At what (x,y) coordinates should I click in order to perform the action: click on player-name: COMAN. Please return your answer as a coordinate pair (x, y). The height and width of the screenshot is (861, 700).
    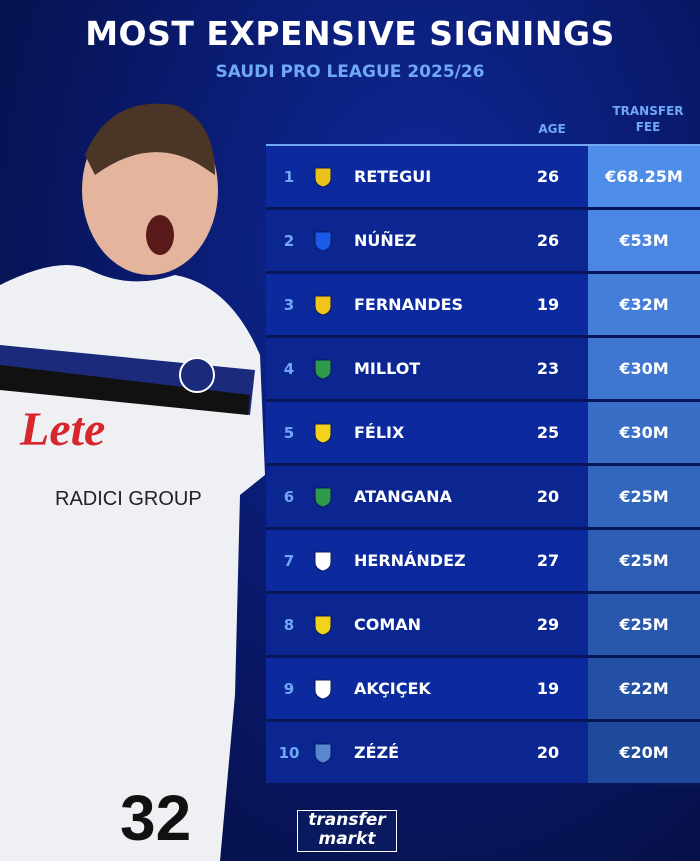
    Looking at the image, I should click on (388, 624).